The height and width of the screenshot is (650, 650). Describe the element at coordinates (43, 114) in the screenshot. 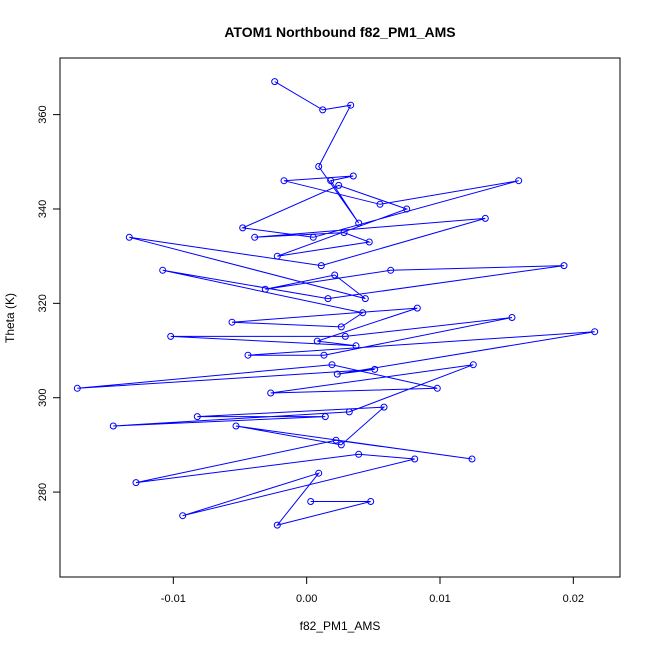

I see `y-tick-label: 360` at that location.